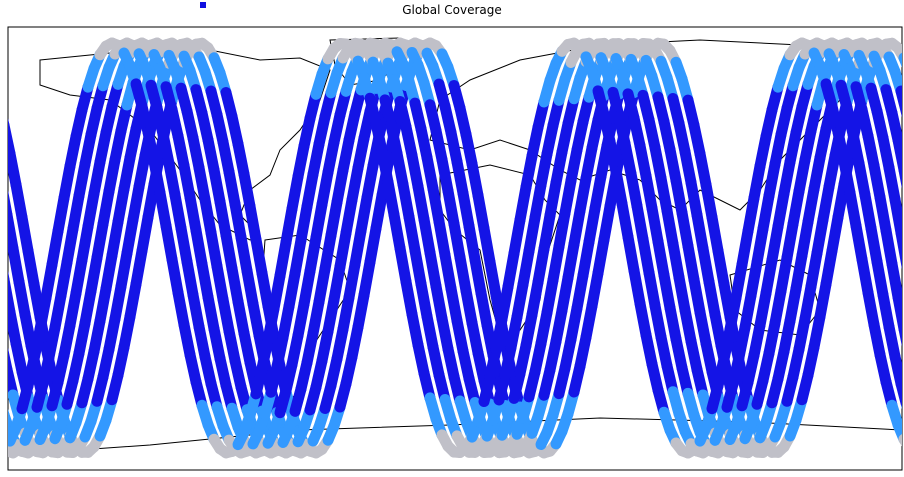  Describe the element at coordinates (452, 10) in the screenshot. I see `map-title: Global Coverage` at that location.